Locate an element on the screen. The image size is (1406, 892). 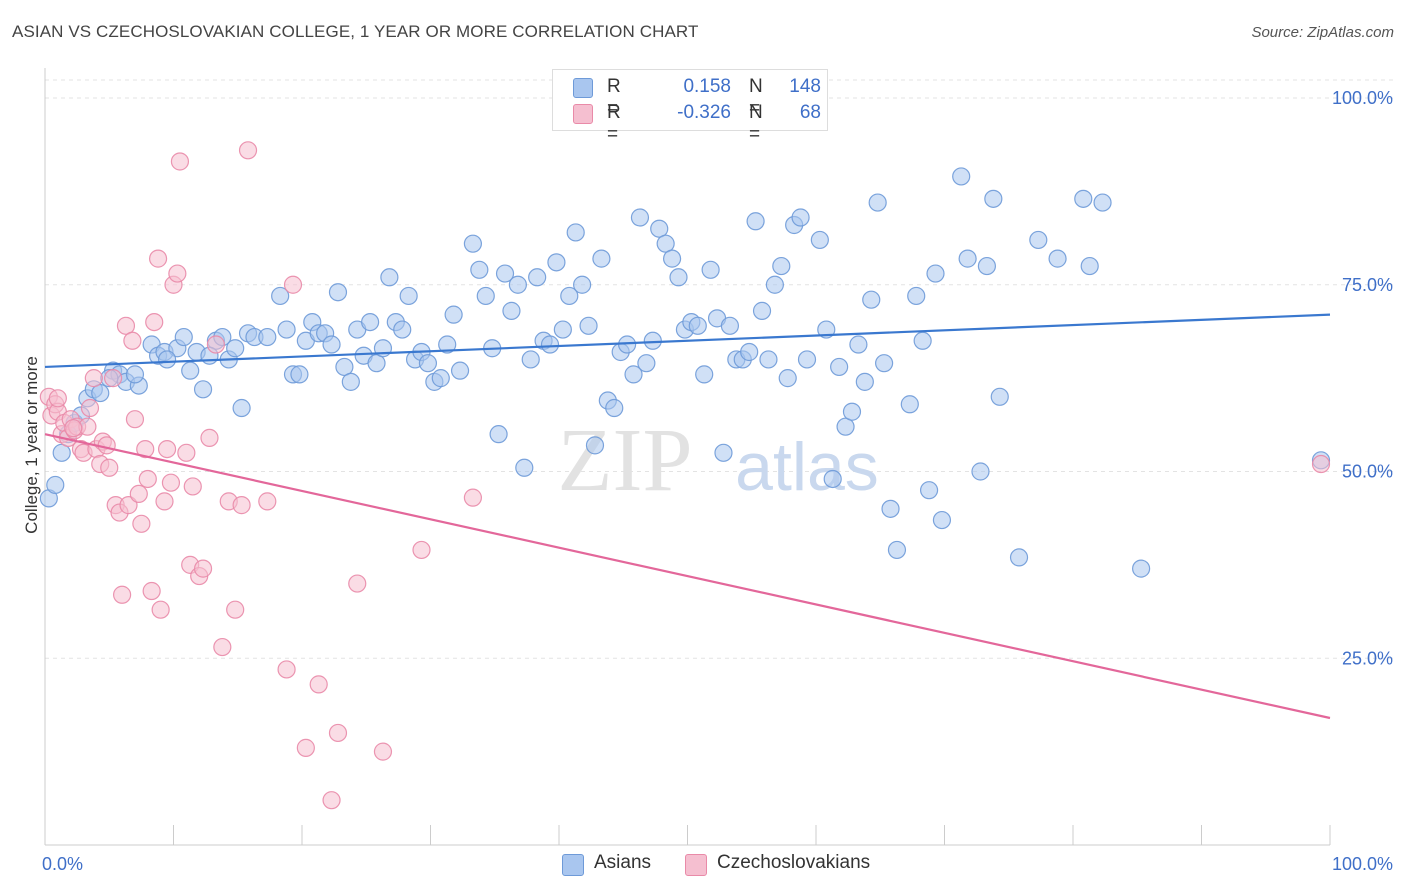
bottom-legend-swatch-asians is located at coordinates (573, 865).